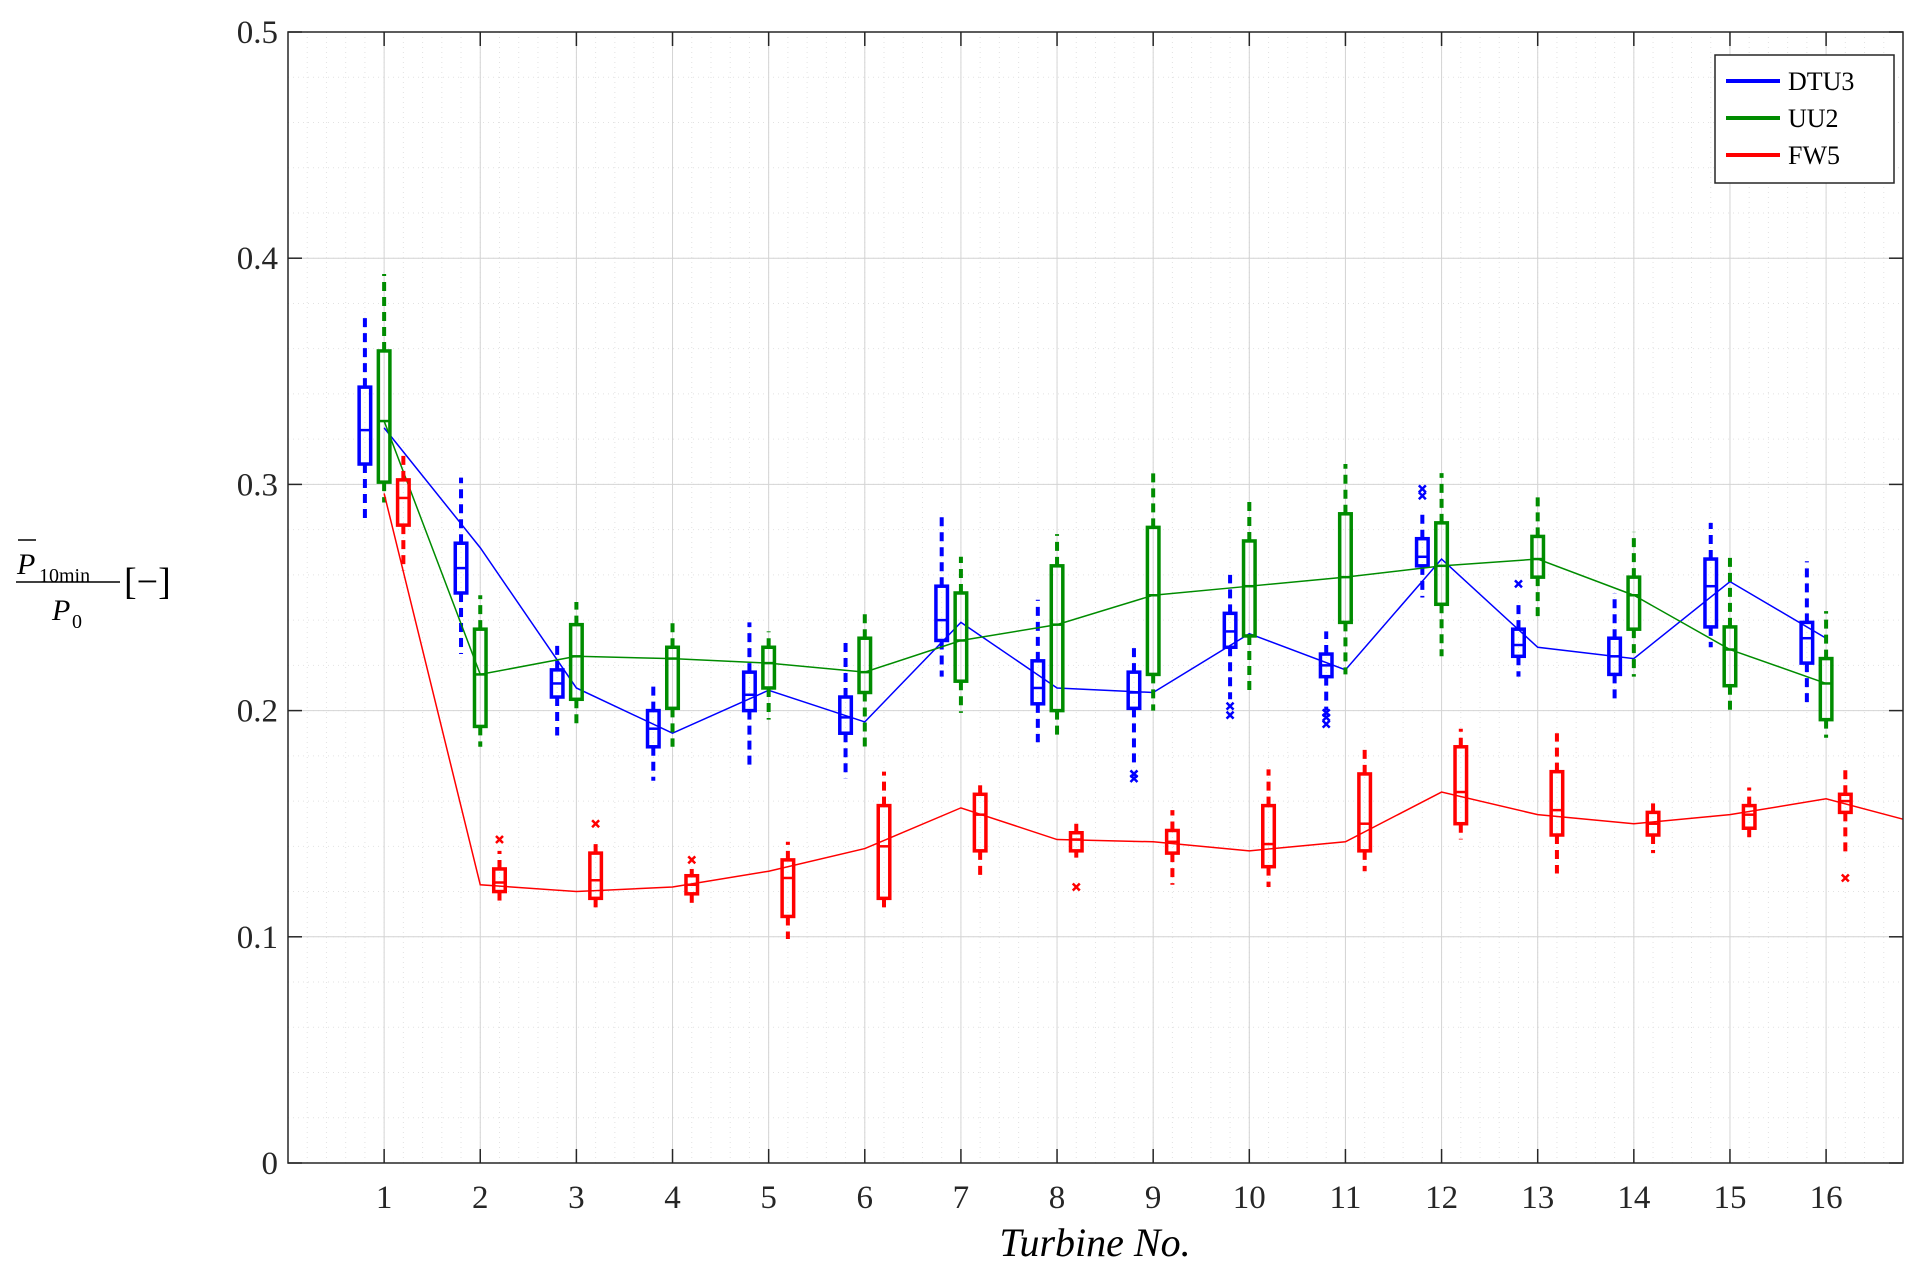  What do you see at coordinates (1814, 155) in the screenshot?
I see `legend-label-fw5: FW5` at bounding box center [1814, 155].